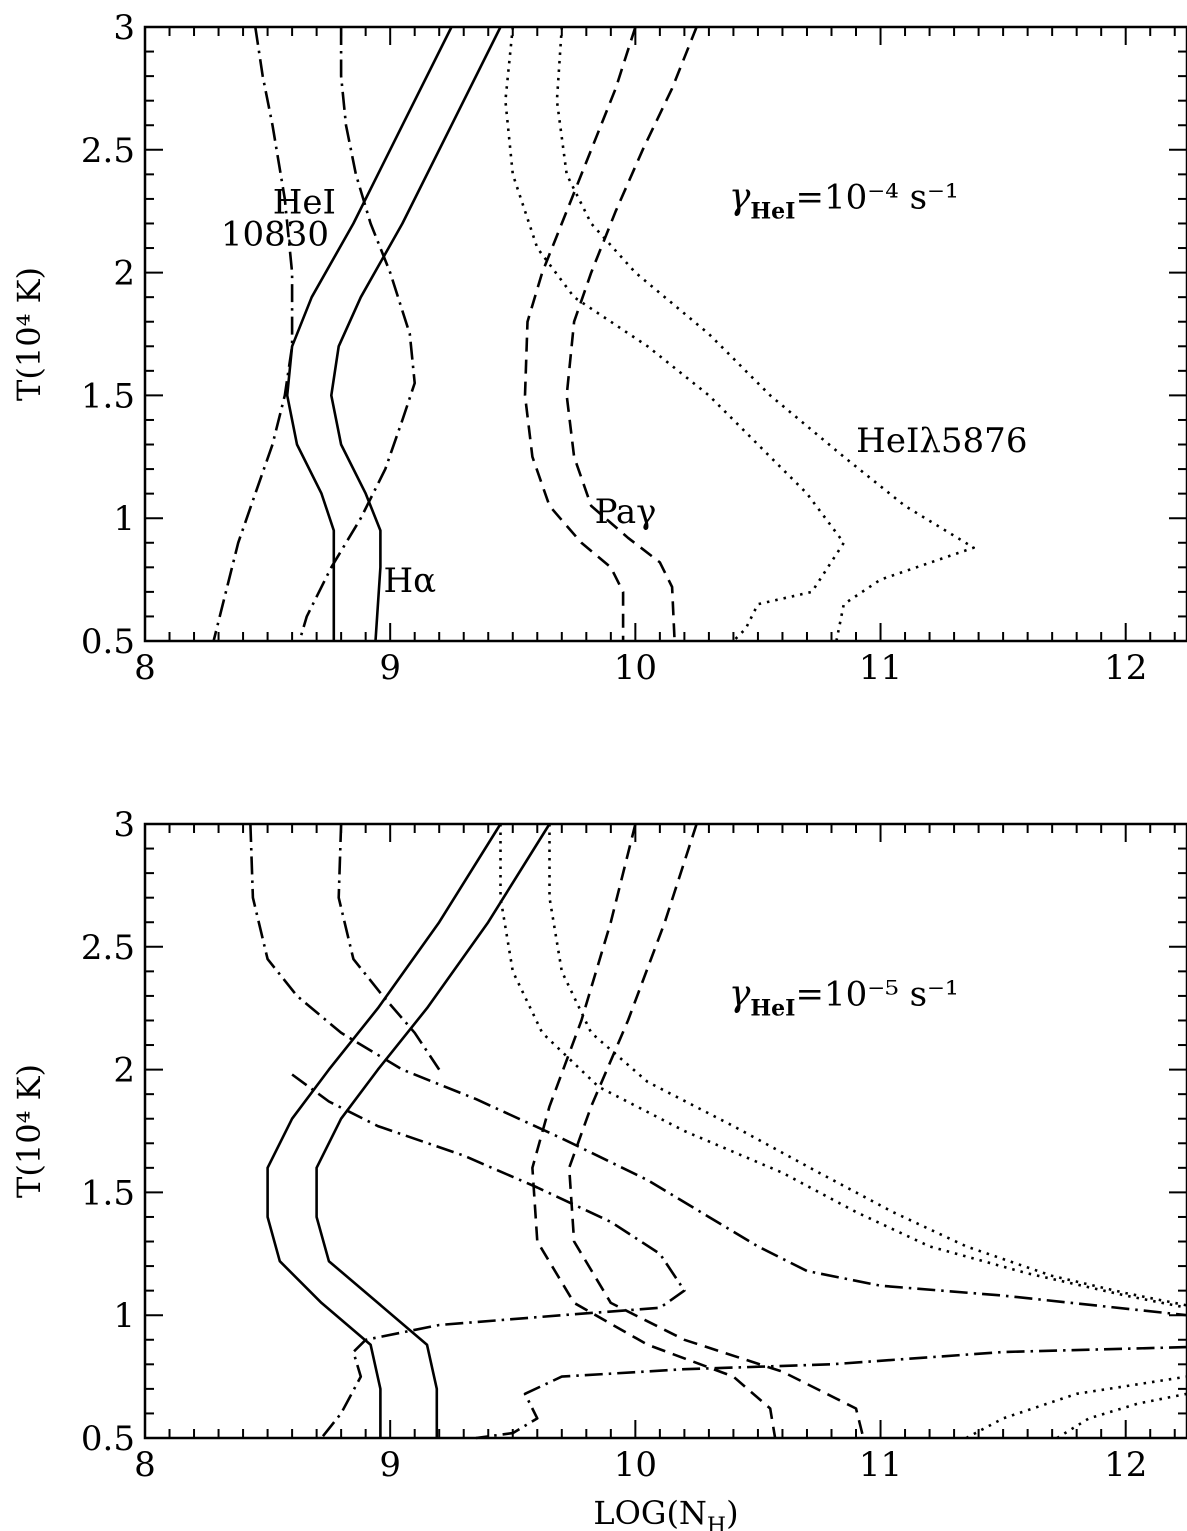 Image resolution: width=1187 pixels, height=1531 pixels. What do you see at coordinates (831, 1392) in the screenshot?
I see `series-3-dash-dot` at bounding box center [831, 1392].